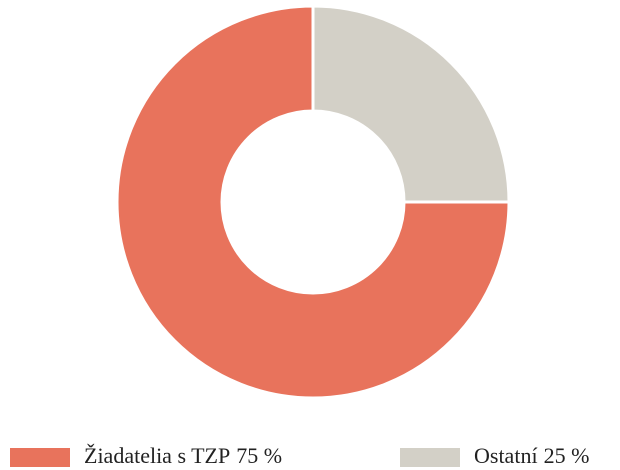  What do you see at coordinates (157, 455) in the screenshot?
I see `legend-category: Žiadatelia s TZP` at bounding box center [157, 455].